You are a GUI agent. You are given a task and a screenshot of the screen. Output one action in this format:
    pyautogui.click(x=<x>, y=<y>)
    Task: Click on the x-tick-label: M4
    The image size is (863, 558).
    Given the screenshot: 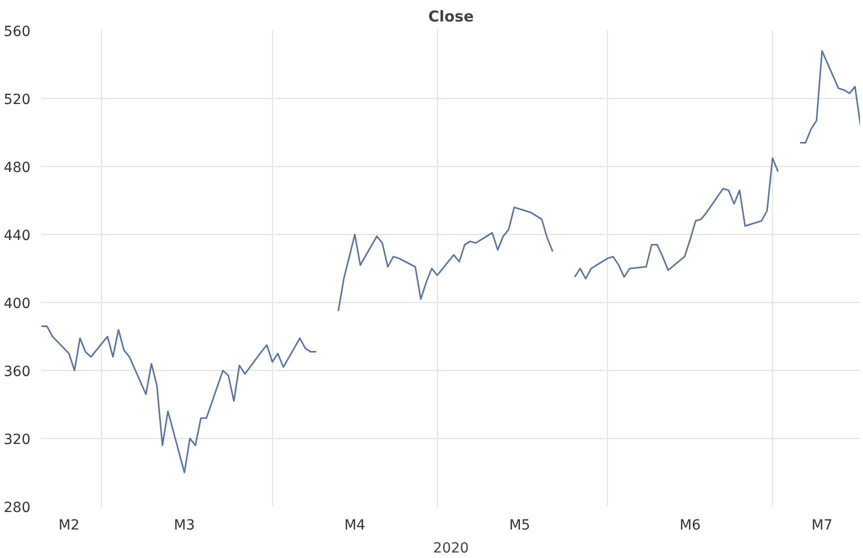 What is the action you would take?
    pyautogui.click(x=355, y=526)
    